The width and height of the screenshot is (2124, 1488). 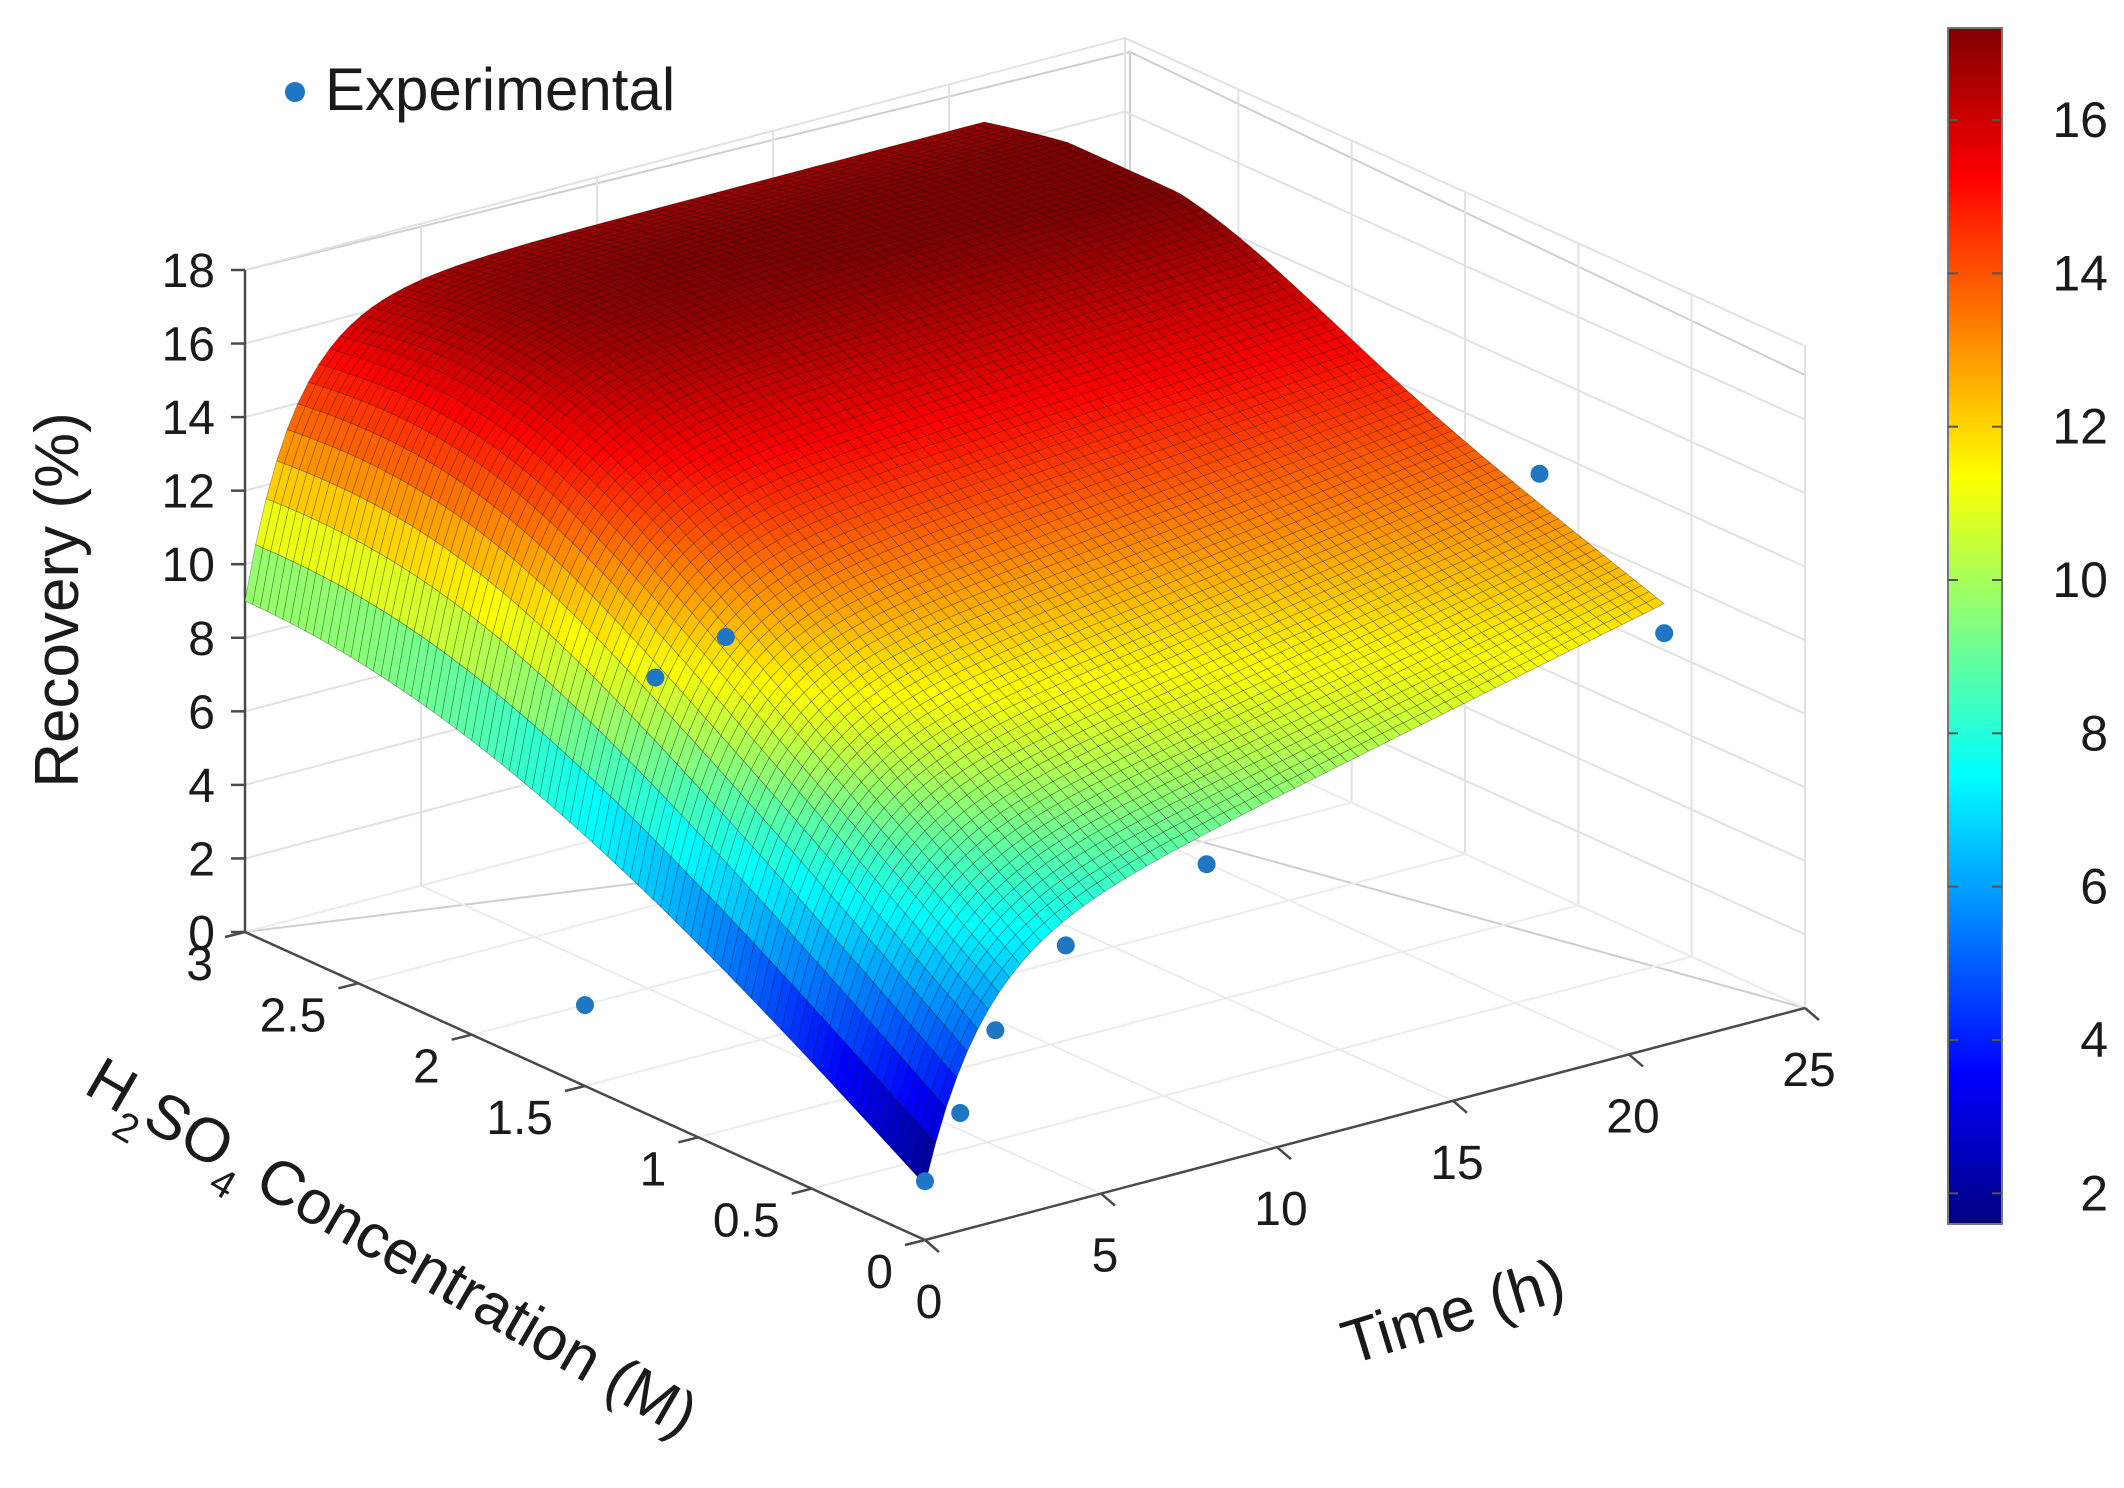 I want to click on z-ticks: 0 2 4 6 8 10 12 14 16 18, so click(x=203, y=602).